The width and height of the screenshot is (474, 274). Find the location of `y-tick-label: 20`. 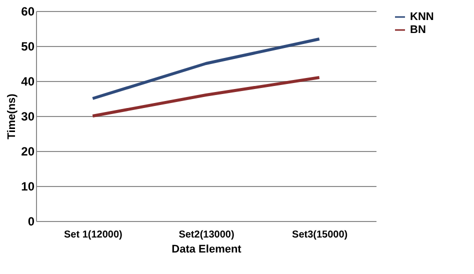

y-tick-label: 20 is located at coordinates (28, 151).